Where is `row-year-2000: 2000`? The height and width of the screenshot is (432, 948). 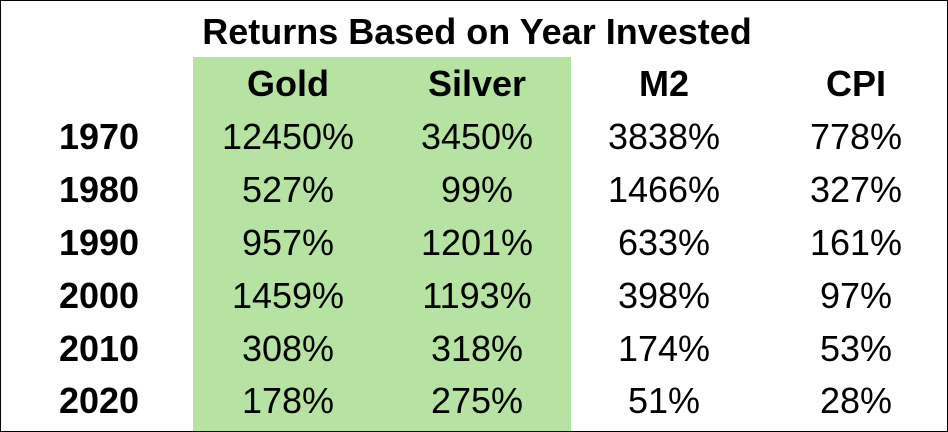
row-year-2000: 2000 is located at coordinates (99, 295).